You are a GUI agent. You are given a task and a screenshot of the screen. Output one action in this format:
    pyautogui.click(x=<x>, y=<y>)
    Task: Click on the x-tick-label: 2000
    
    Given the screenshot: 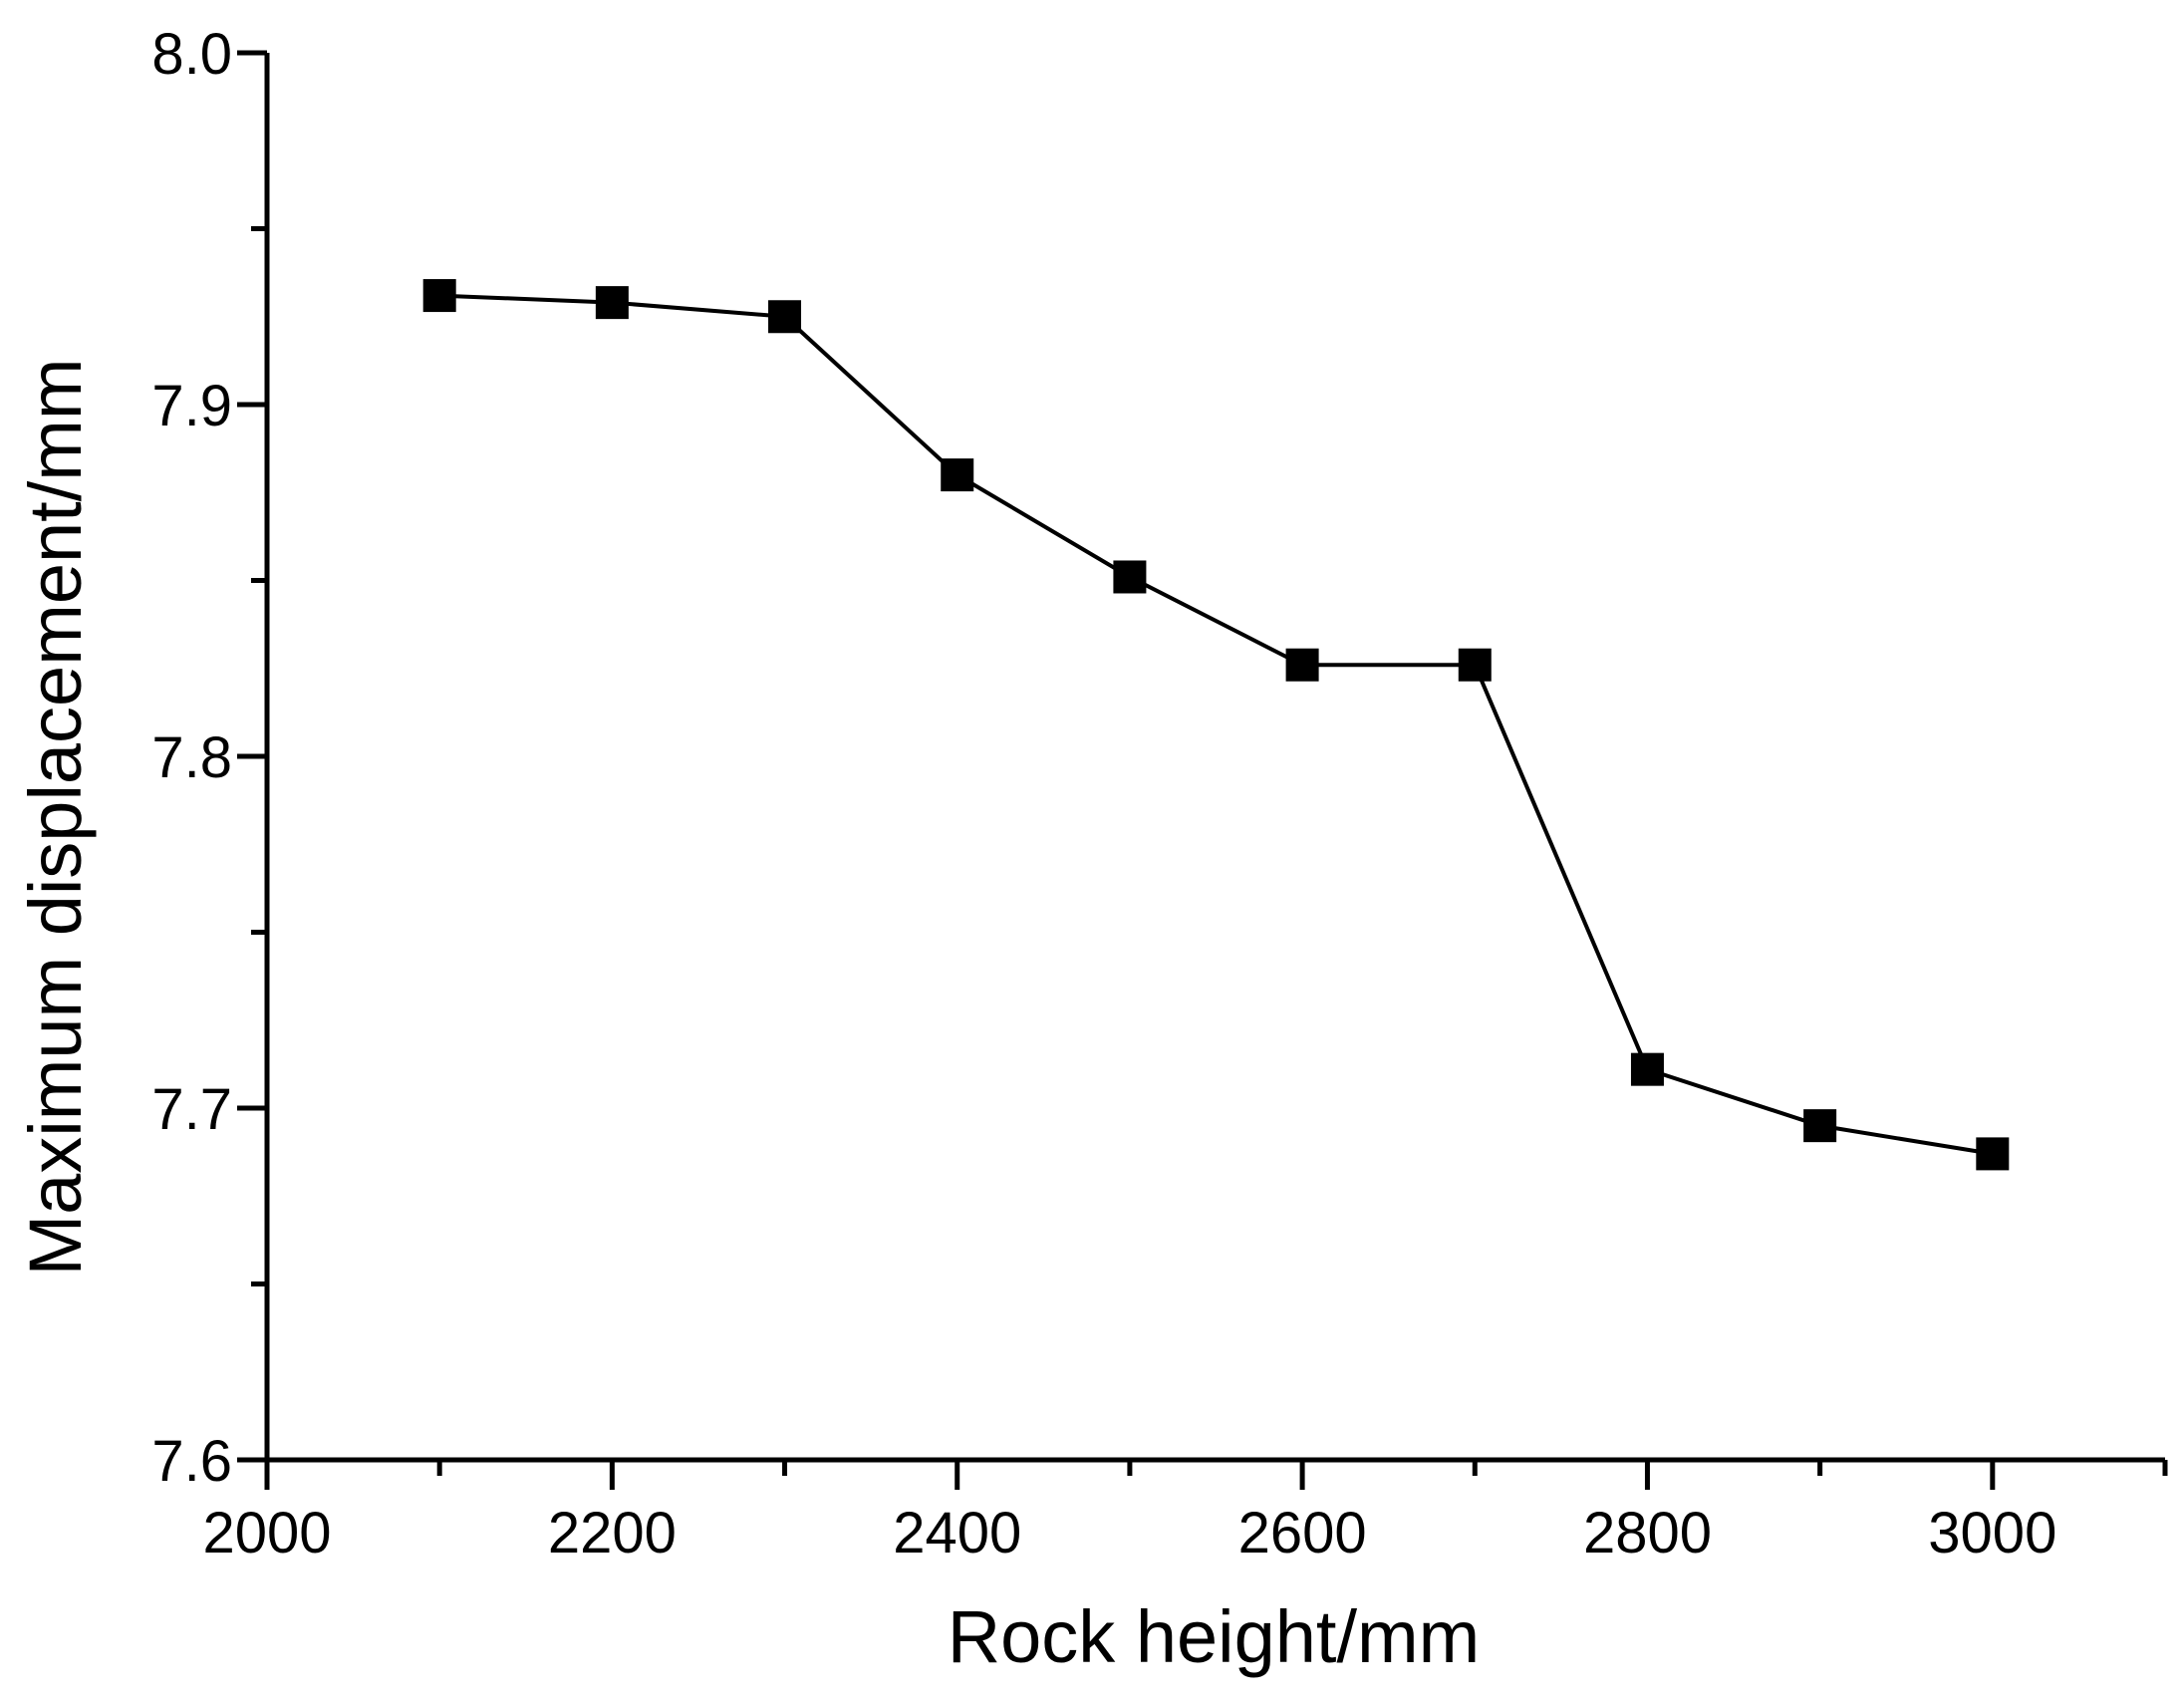 What is the action you would take?
    pyautogui.click(x=266, y=1533)
    